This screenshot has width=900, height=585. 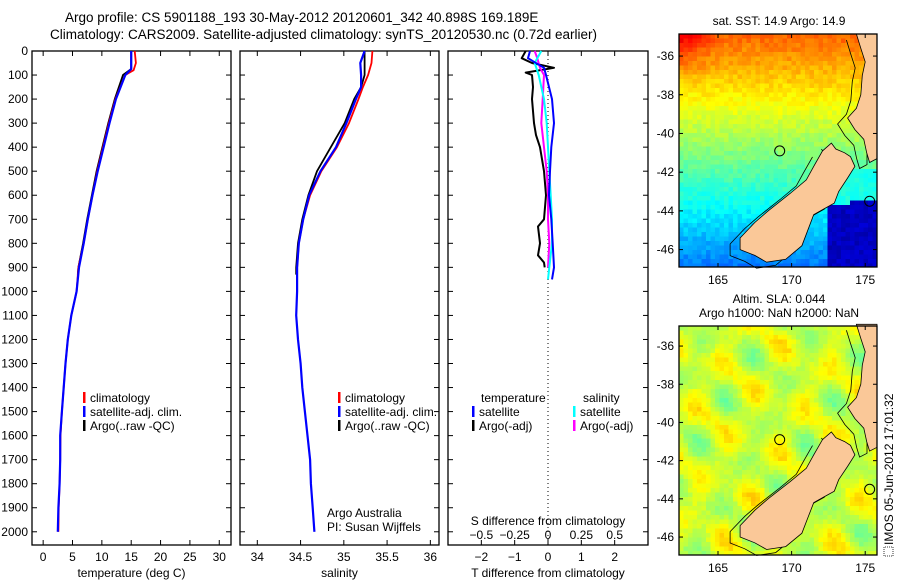 I want to click on x-axis-label: temperature (deg C), so click(x=131, y=573).